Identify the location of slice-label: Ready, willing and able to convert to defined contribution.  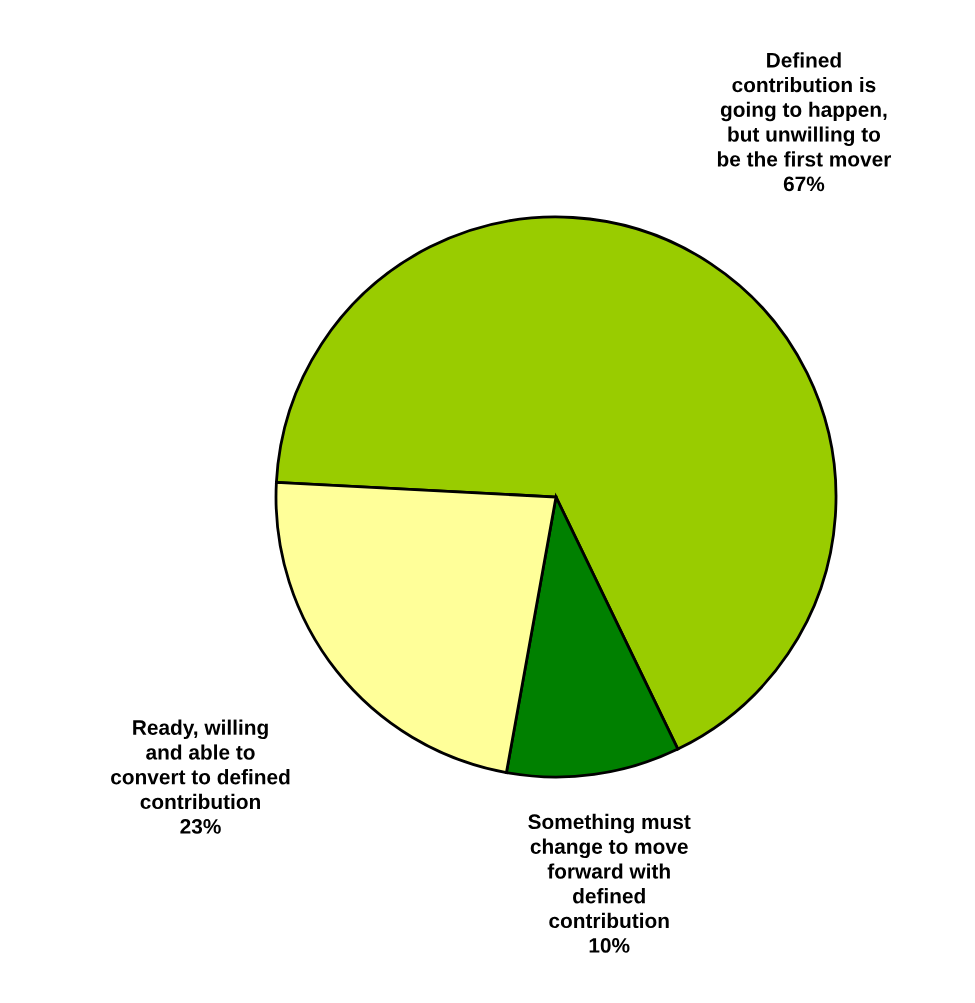
(200, 764).